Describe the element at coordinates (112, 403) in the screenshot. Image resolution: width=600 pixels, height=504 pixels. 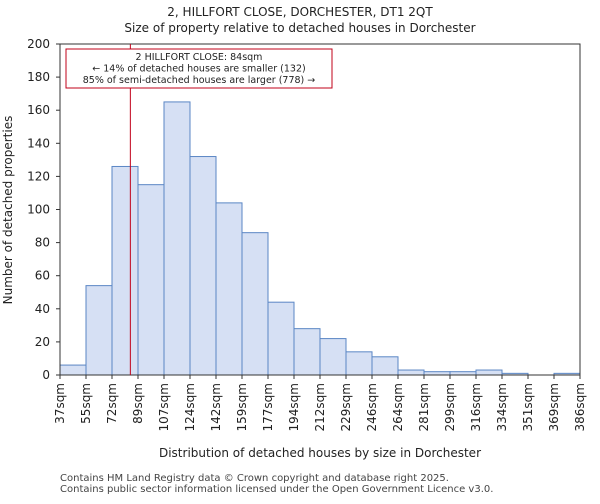
I see `x-tick-label-72sqm: 72sqm` at that location.